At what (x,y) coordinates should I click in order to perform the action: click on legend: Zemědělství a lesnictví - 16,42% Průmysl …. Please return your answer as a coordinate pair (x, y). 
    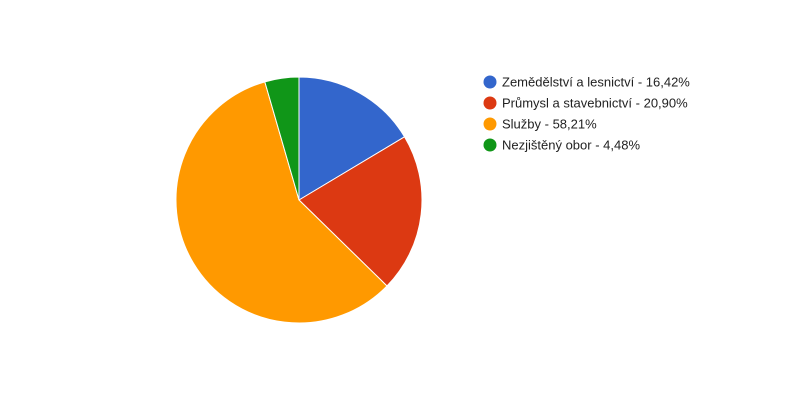
    Looking at the image, I should click on (587, 114).